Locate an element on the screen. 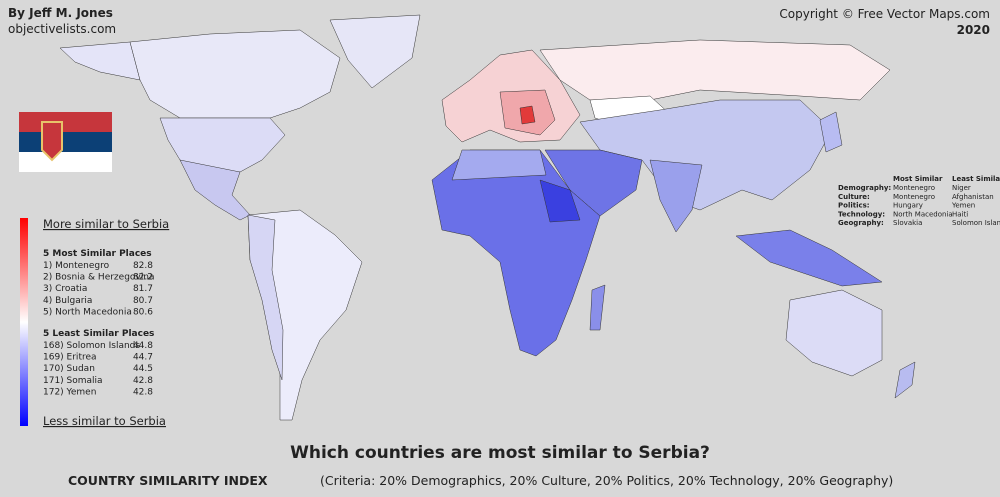 This screenshot has height=497, width=1000. place-name: 3) Croatia is located at coordinates (65, 289).